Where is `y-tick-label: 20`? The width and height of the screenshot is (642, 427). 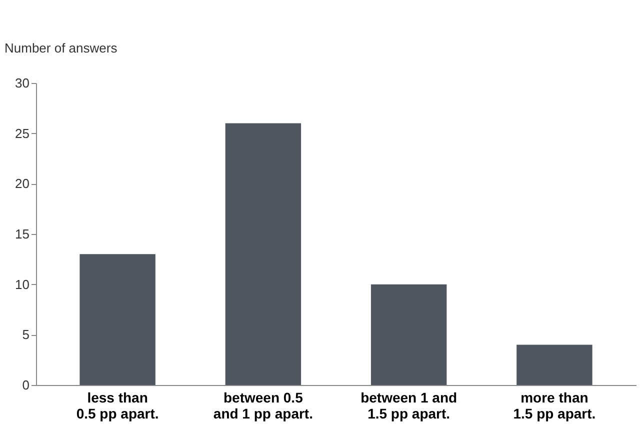 y-tick-label: 20 is located at coordinates (22, 184).